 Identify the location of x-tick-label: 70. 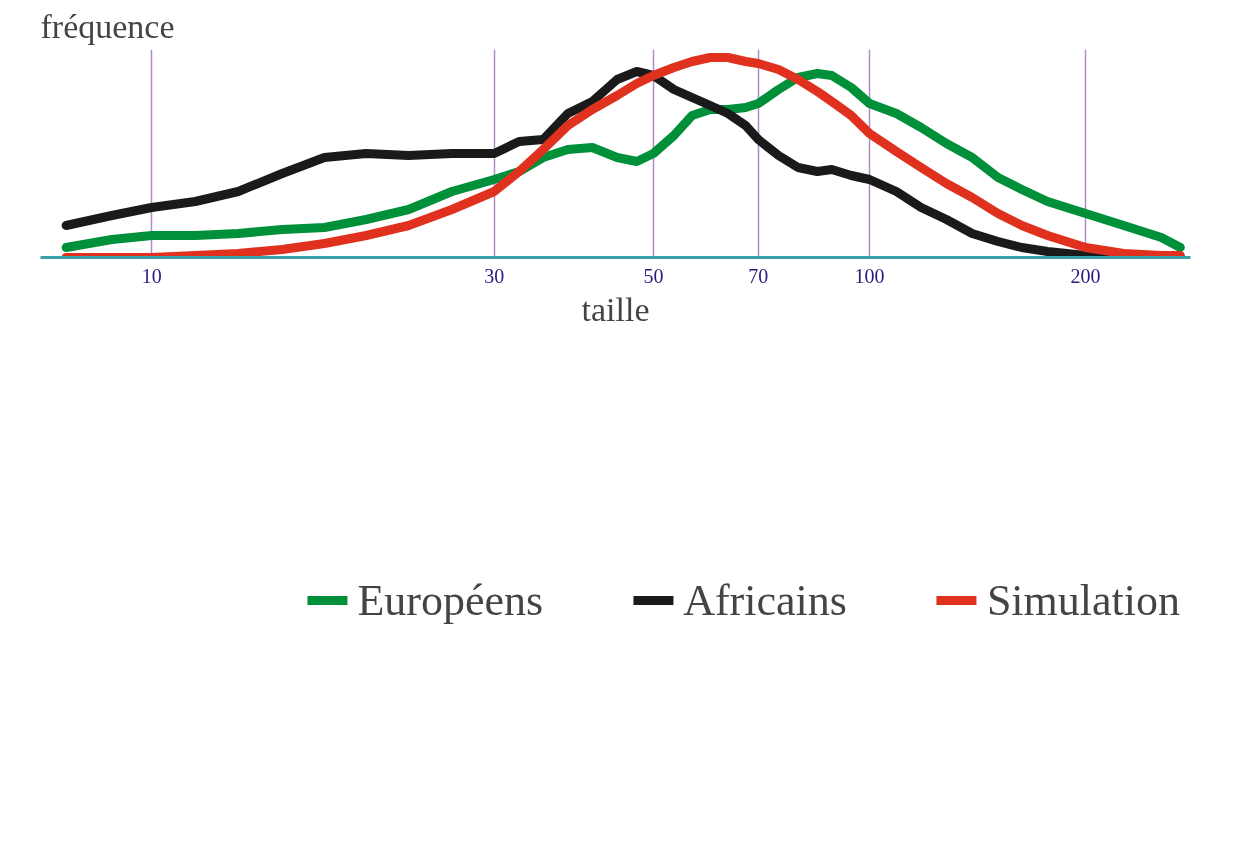
(758, 275).